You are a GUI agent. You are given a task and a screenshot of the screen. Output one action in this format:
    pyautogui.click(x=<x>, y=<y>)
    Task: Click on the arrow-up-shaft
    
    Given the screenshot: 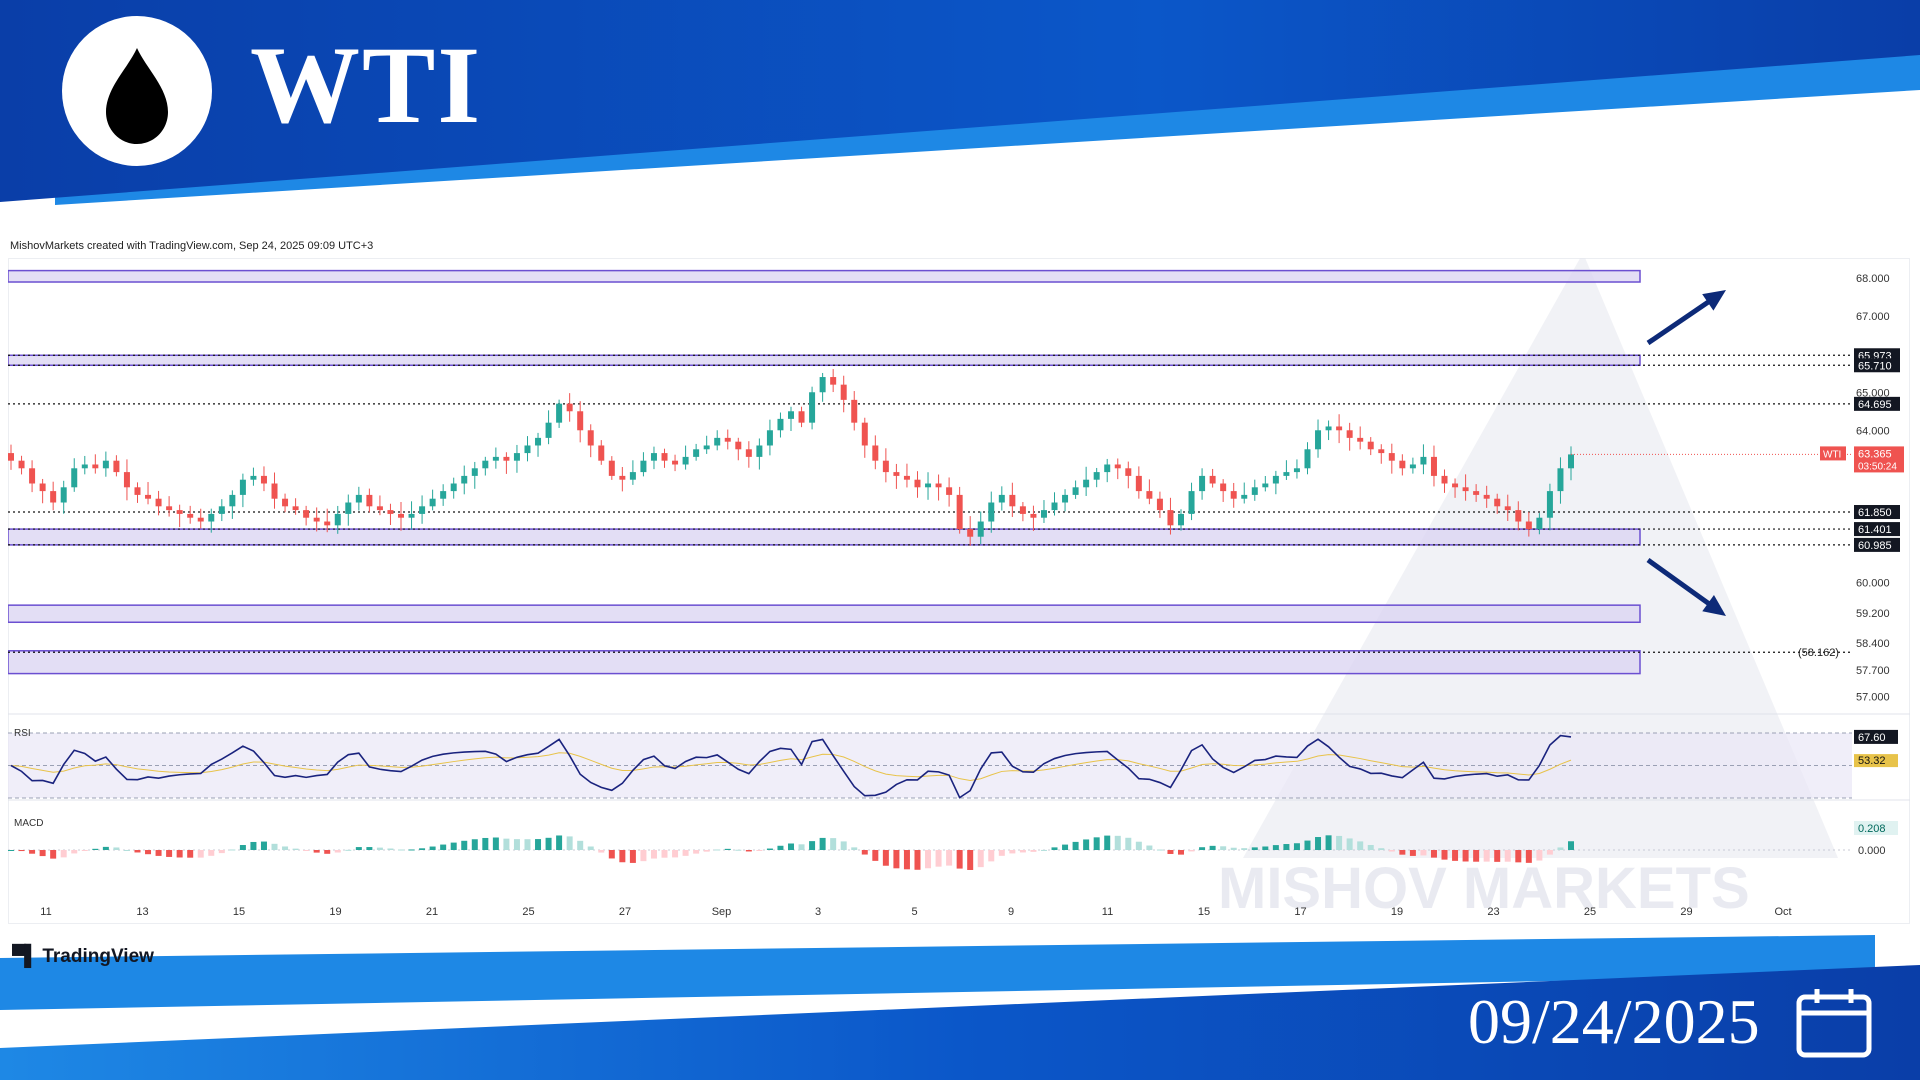 What is the action you would take?
    pyautogui.click(x=1682, y=320)
    